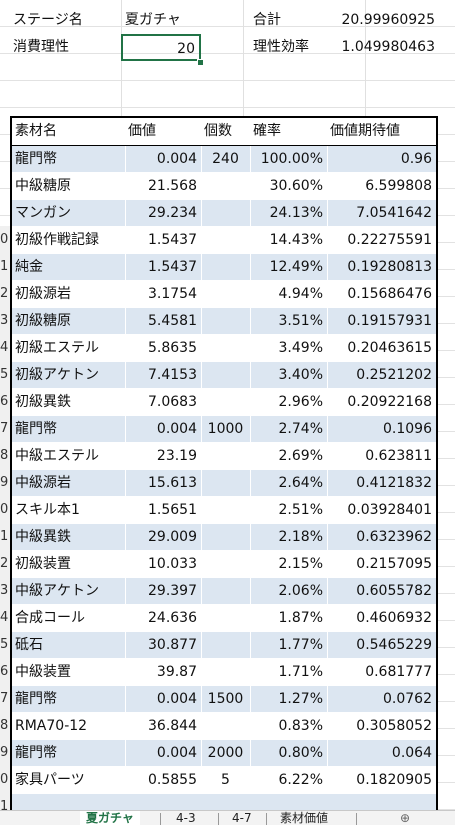 This screenshot has width=455, height=825. I want to click on cell-material-name: 初級作戦記録, so click(57, 240).